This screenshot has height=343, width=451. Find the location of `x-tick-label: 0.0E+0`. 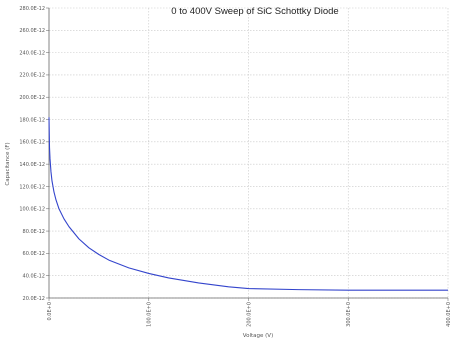

x-tick-label: 0.0E+0 is located at coordinates (50, 311).